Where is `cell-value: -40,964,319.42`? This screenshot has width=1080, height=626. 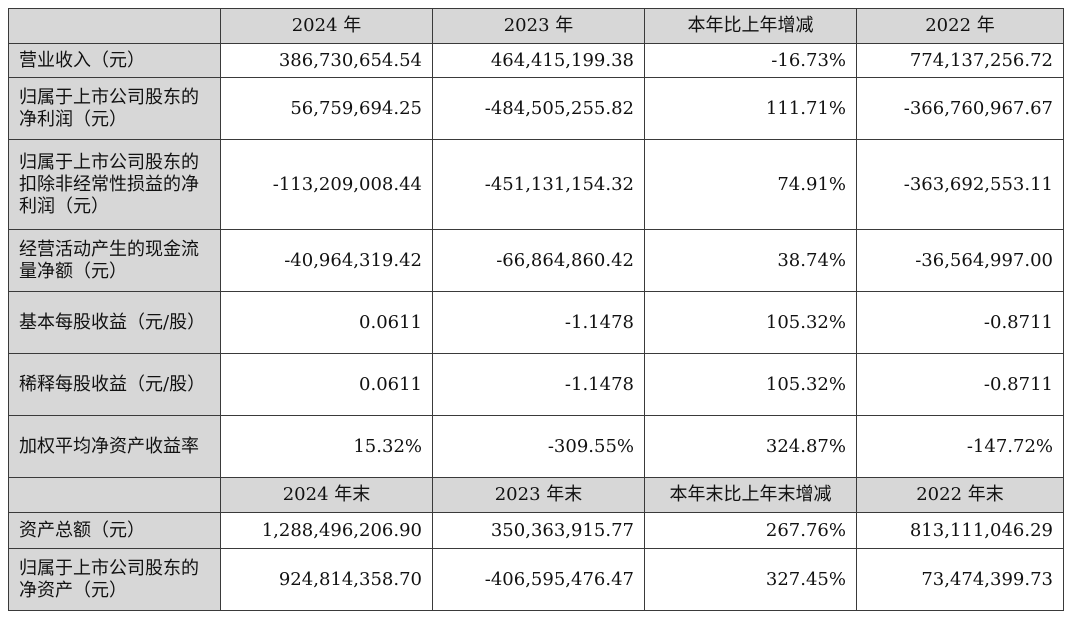 cell-value: -40,964,319.42 is located at coordinates (326, 260).